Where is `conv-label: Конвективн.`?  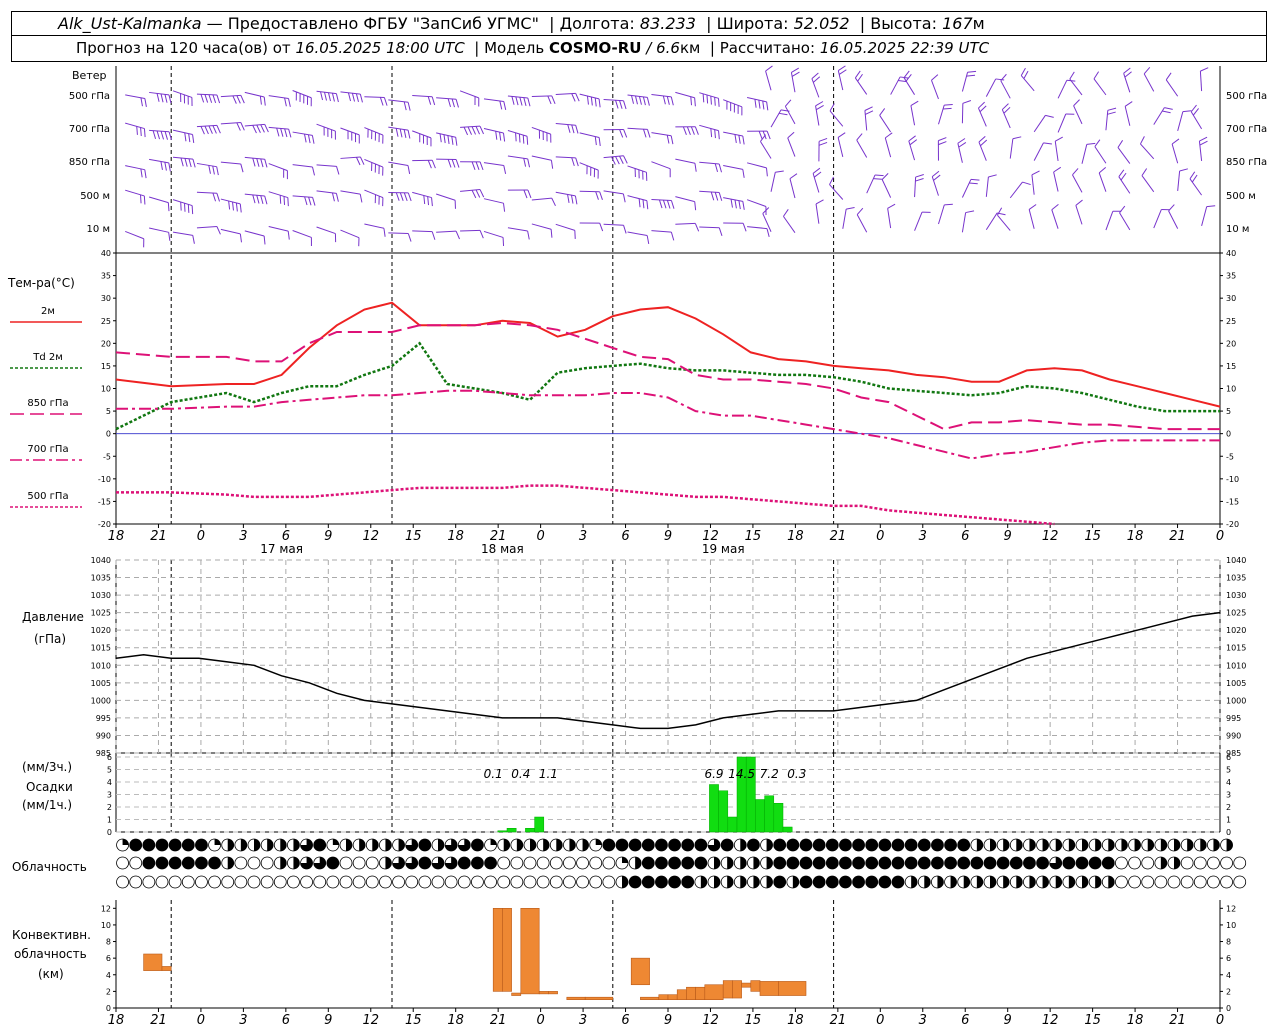
conv-label: Конвективн. is located at coordinates (51, 935).